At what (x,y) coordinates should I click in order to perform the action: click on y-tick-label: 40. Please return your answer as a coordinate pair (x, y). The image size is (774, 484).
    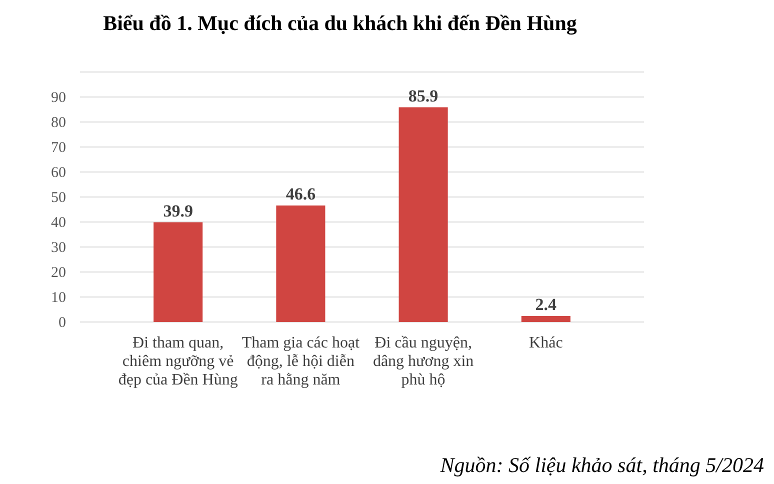
    Looking at the image, I should click on (58, 222).